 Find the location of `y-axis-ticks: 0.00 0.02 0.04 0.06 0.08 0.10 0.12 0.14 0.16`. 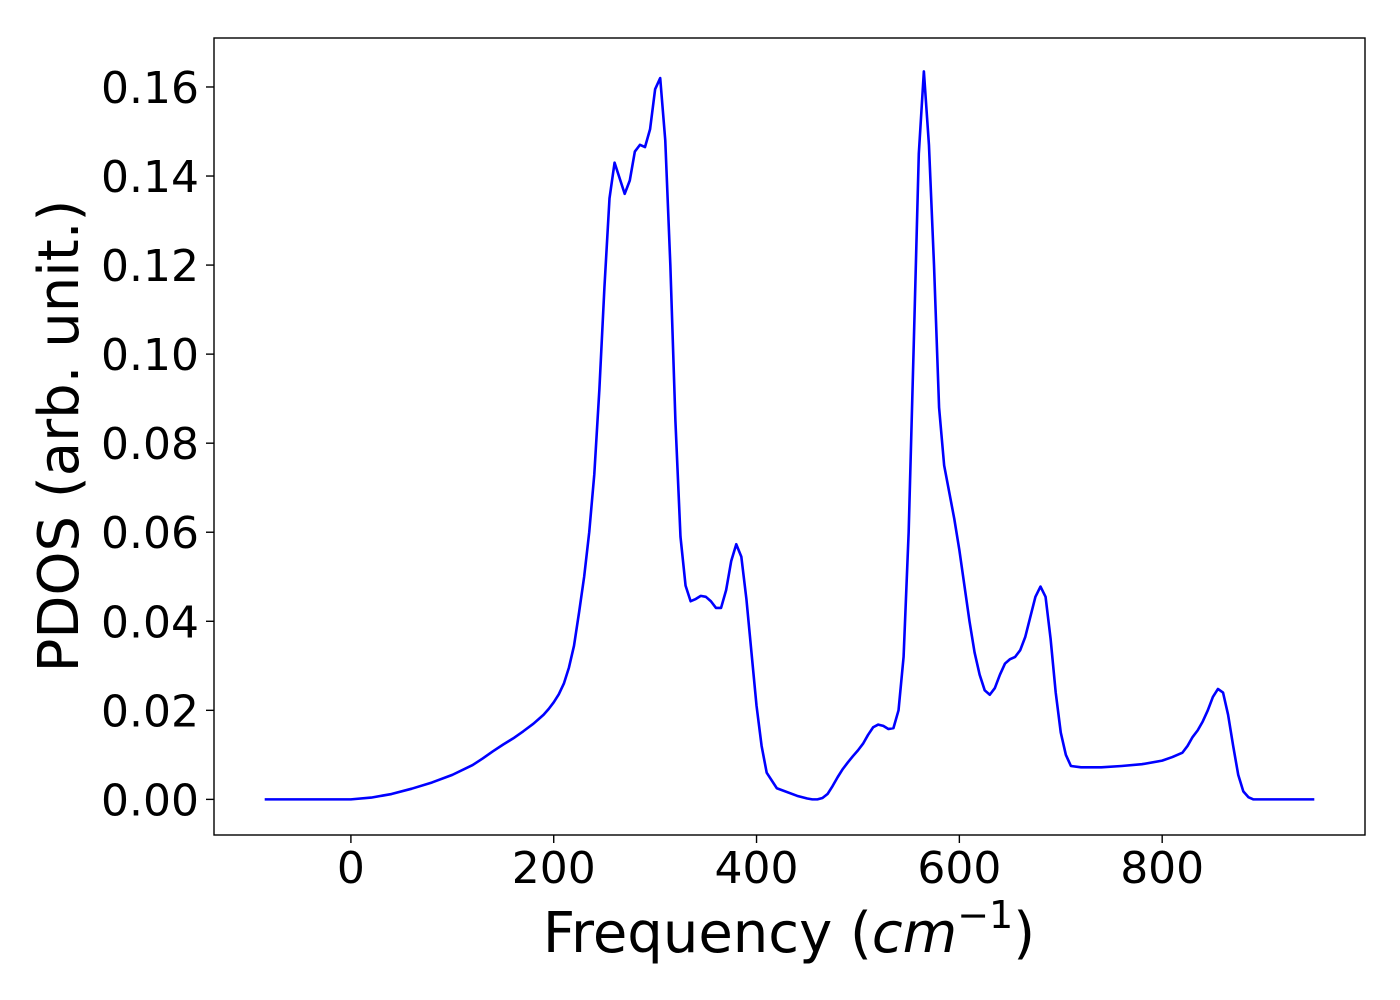

y-axis-ticks: 0.00 0.02 0.04 0.06 0.08 0.10 0.12 0.14 0.16 is located at coordinates (157, 444).